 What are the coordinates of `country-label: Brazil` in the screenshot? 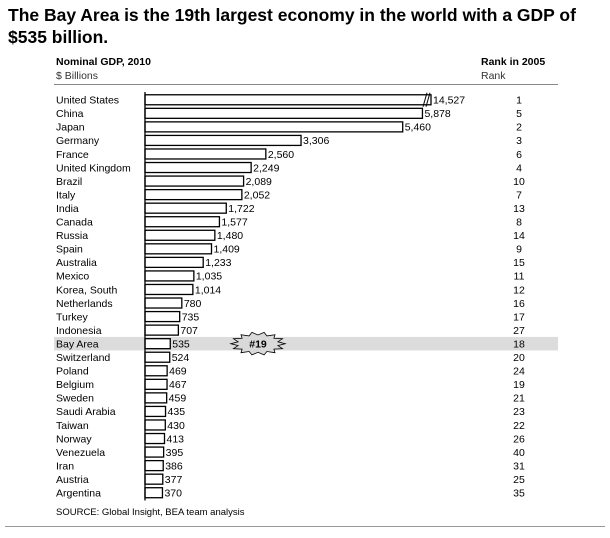 It's located at (69, 182).